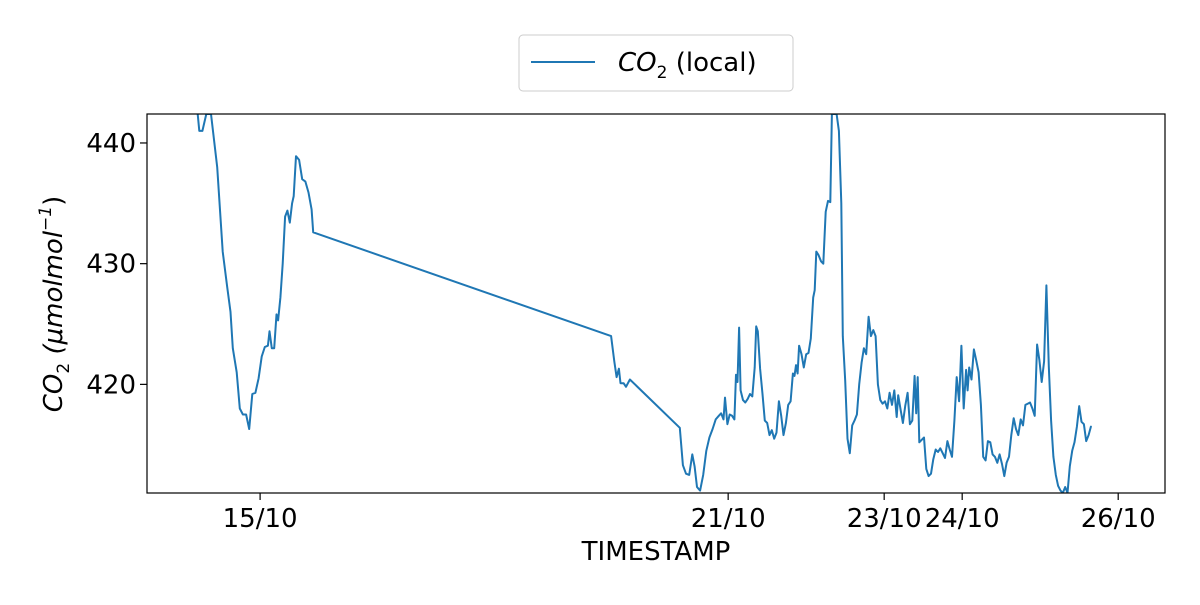  I want to click on y-axis-title: CO2 (μmolmol−1), so click(55, 304).